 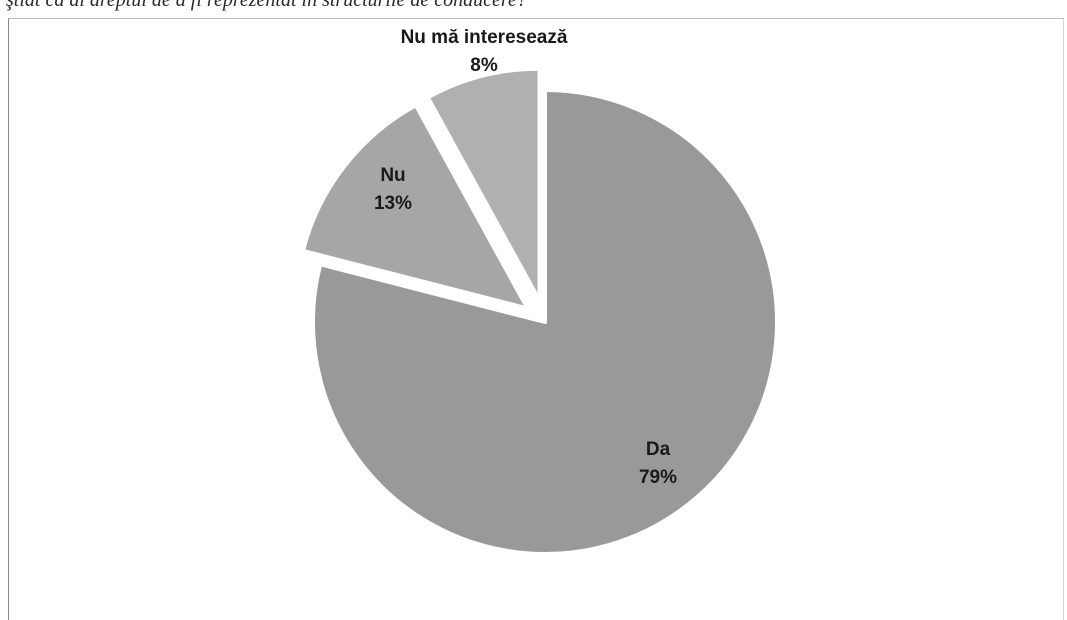 I want to click on slice-percent-label: 79%, so click(x=658, y=477).